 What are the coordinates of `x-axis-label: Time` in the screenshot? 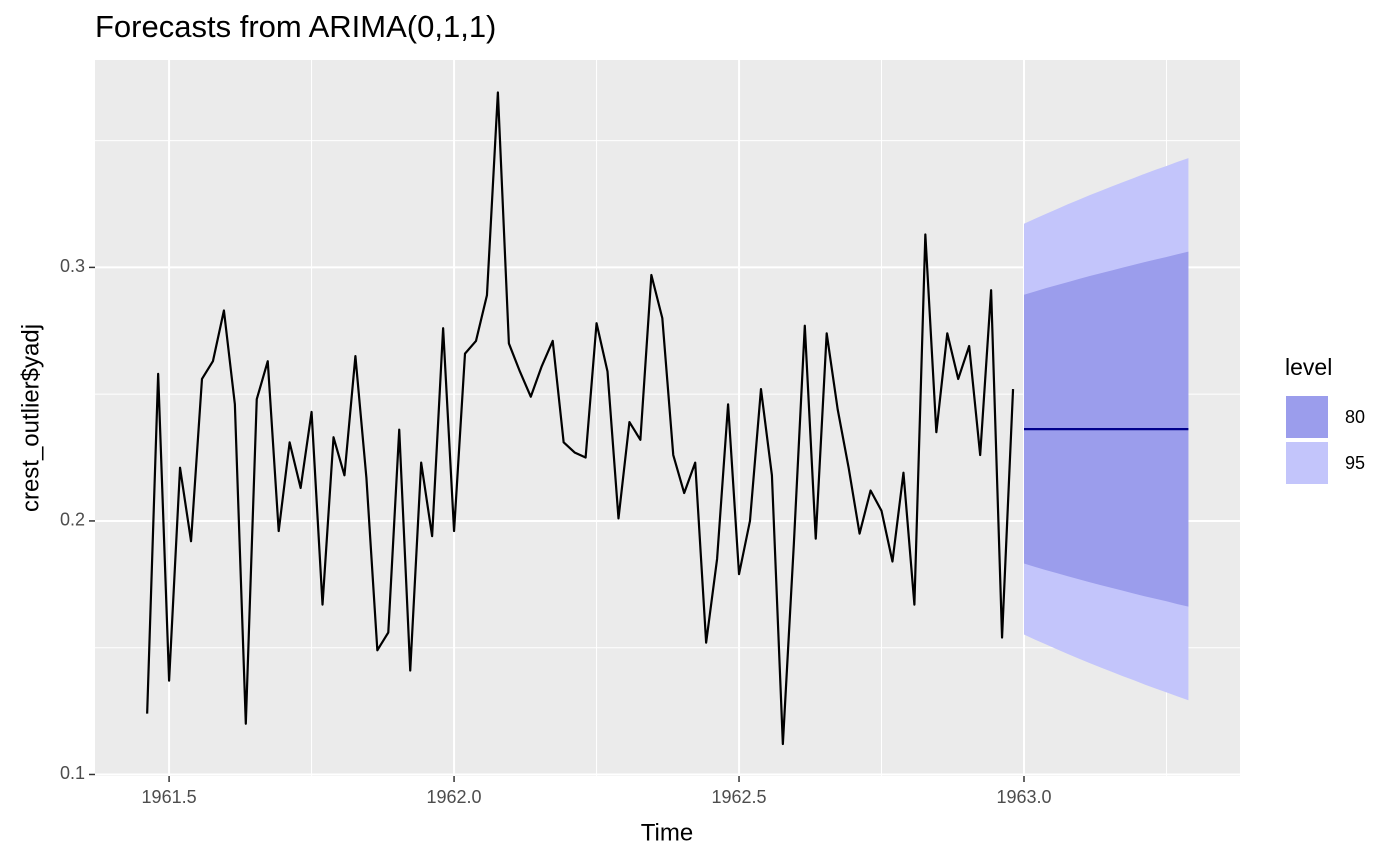 It's located at (667, 832).